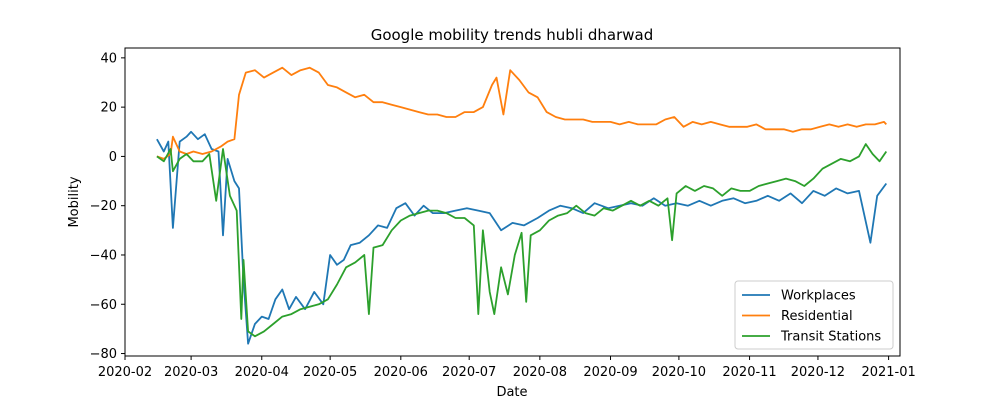 This screenshot has height=400, width=1000. Describe the element at coordinates (679, 372) in the screenshot. I see `x-tick-label: 2020-10` at that location.